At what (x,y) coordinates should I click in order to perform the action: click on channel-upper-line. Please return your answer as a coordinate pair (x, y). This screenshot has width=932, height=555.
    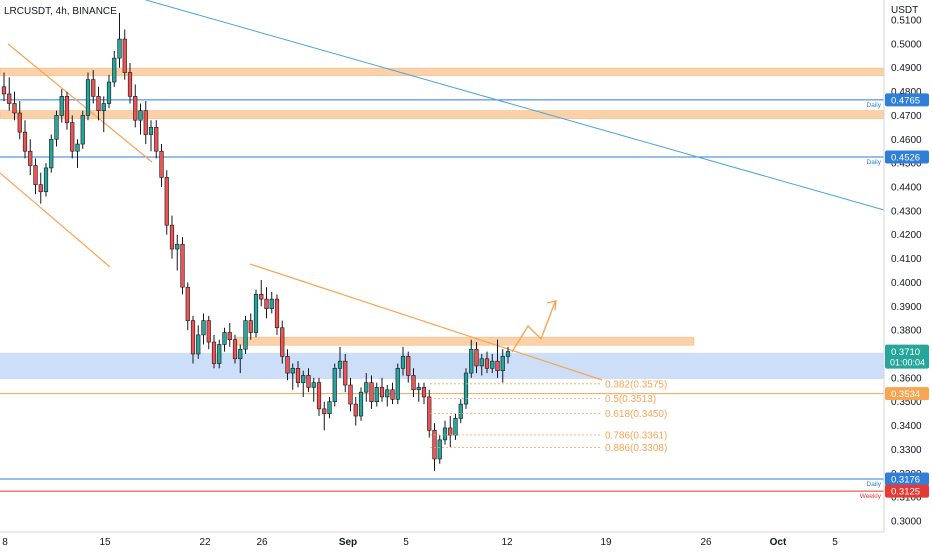
    Looking at the image, I should click on (80, 103).